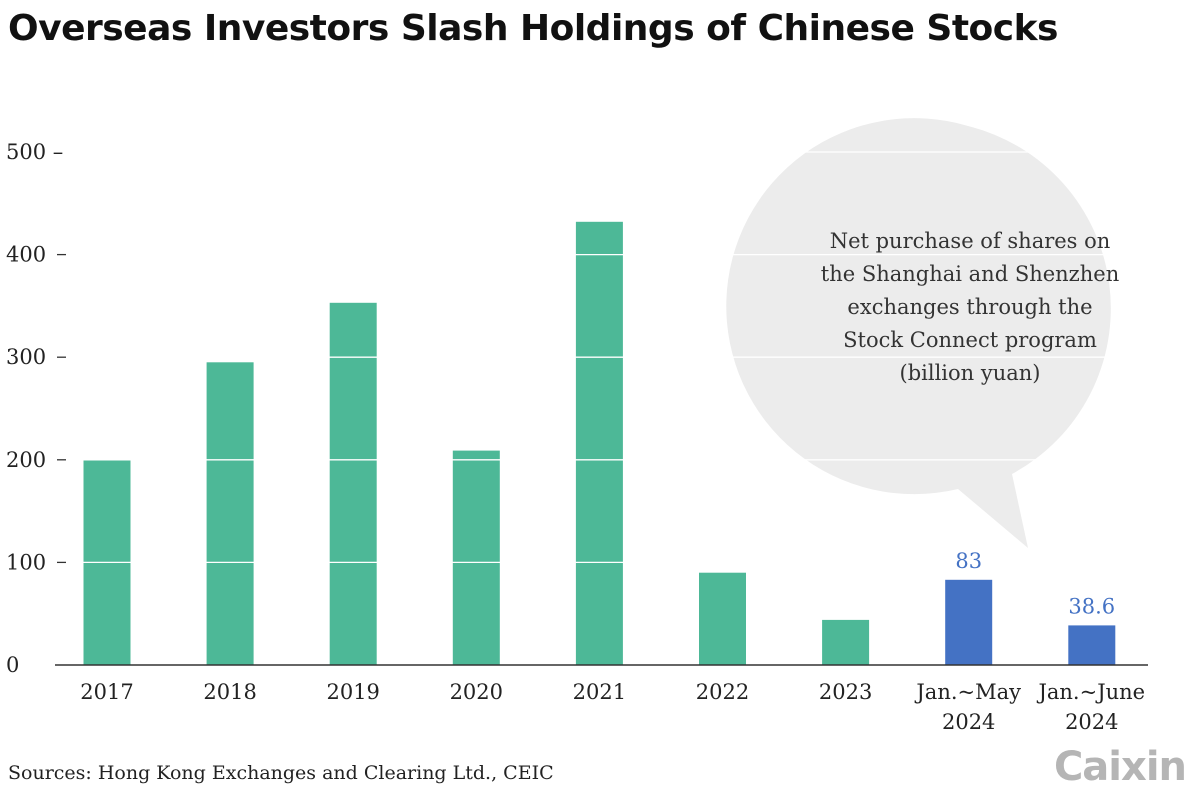 The width and height of the screenshot is (1200, 800). I want to click on annotation-line: exchanges through the, so click(969, 307).